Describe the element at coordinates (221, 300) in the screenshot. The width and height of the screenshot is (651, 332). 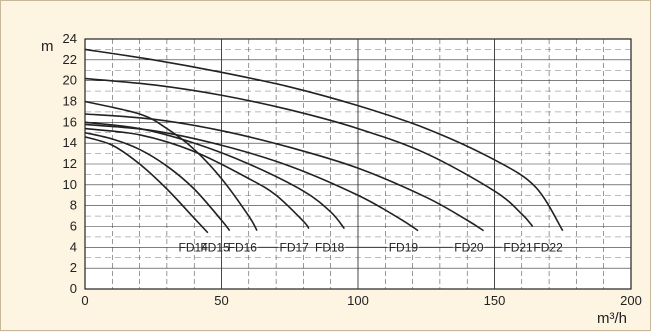
I see `x-tick-label: 50` at that location.